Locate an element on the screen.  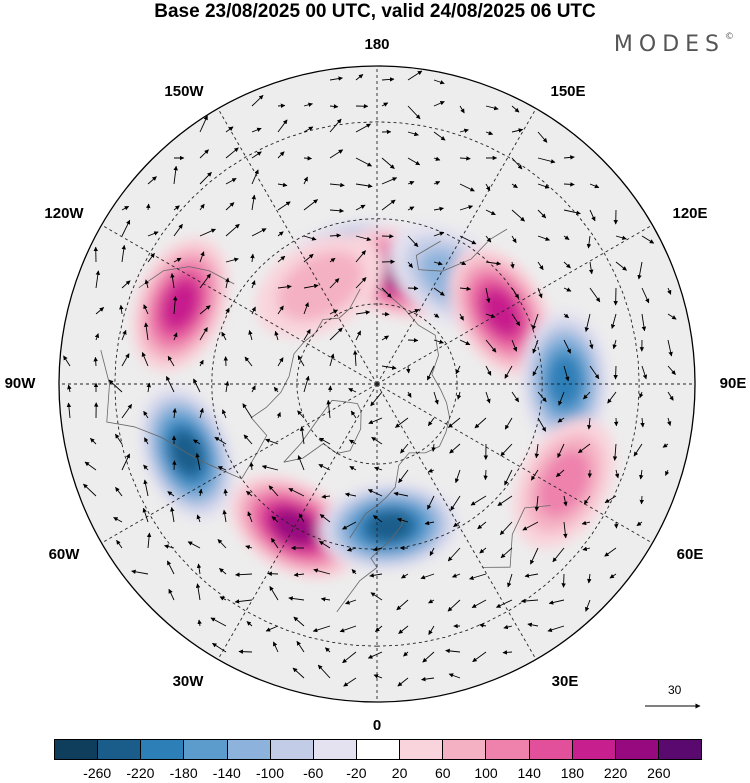
anomaly-center-negative is located at coordinates (389, 526).